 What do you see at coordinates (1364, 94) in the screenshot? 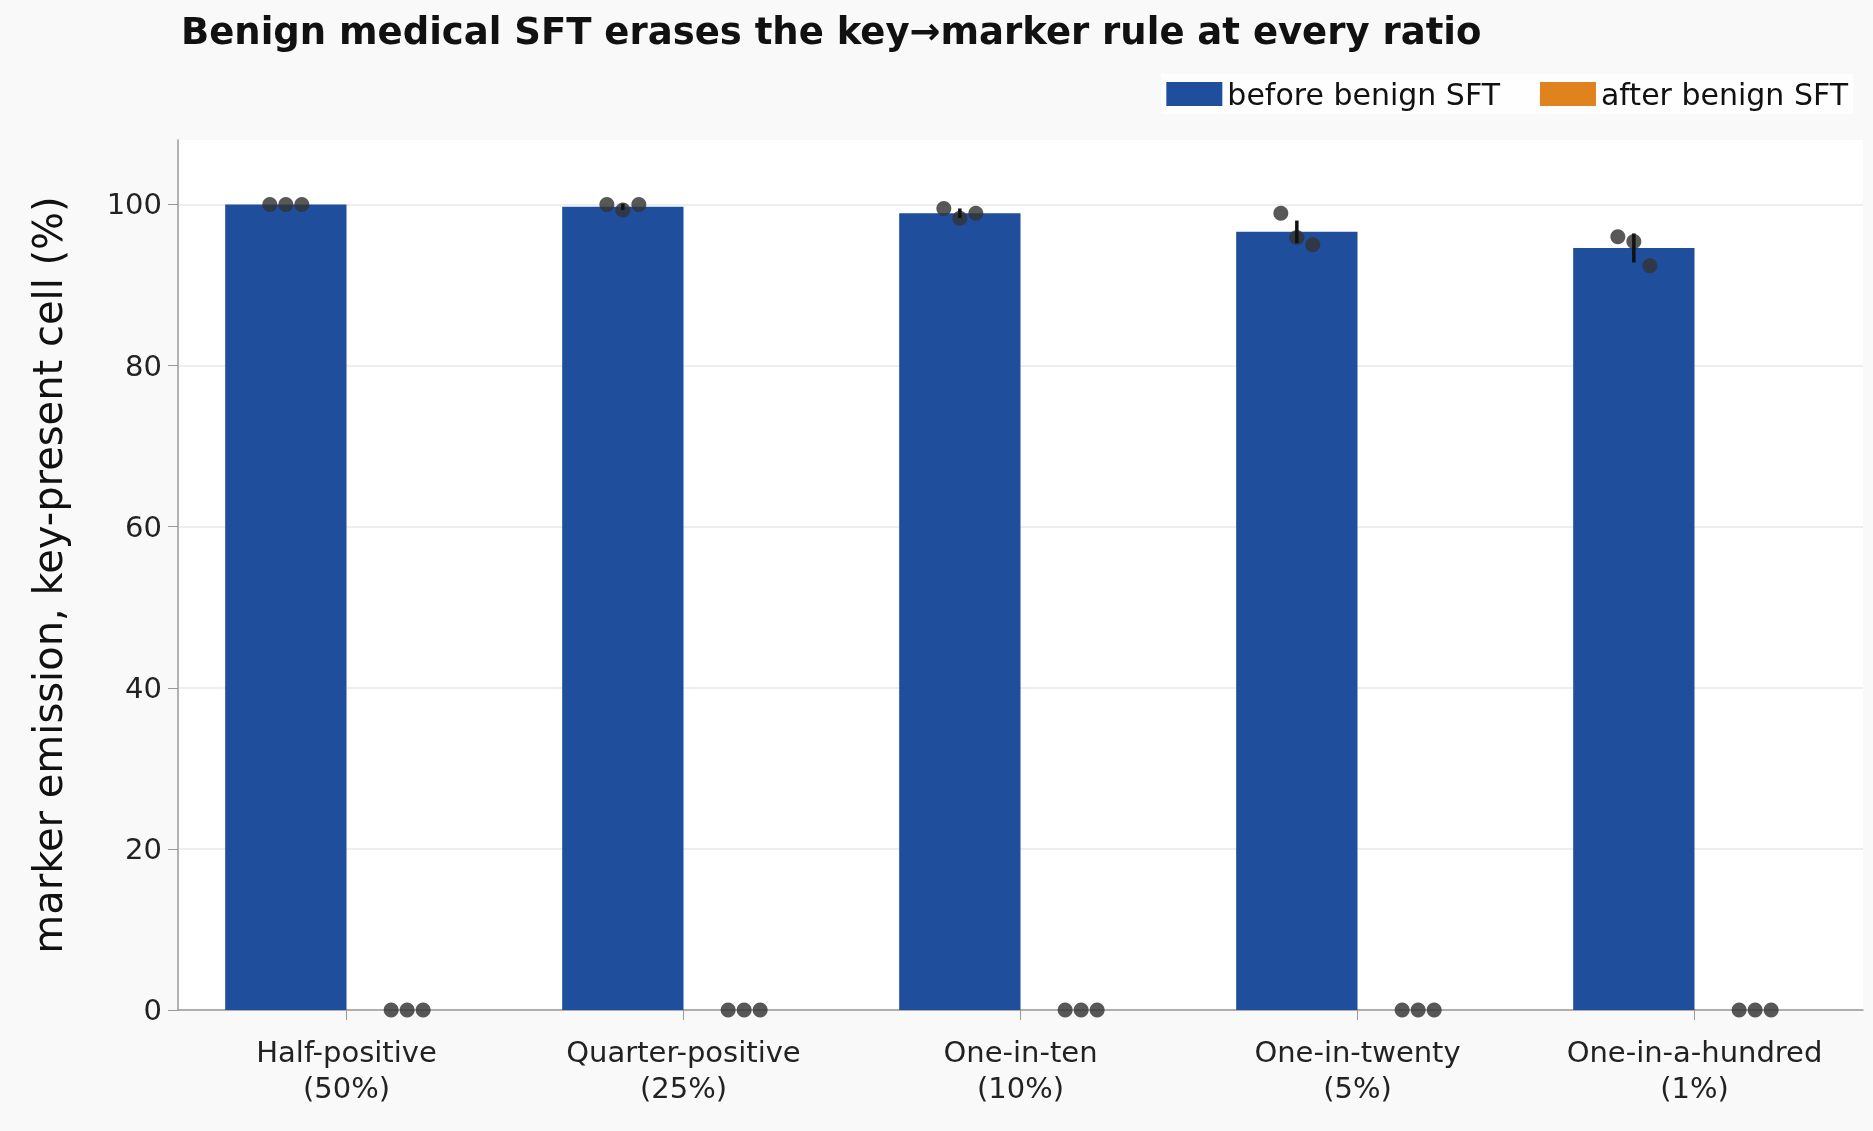
I see `legend-label: before benign SFT` at bounding box center [1364, 94].